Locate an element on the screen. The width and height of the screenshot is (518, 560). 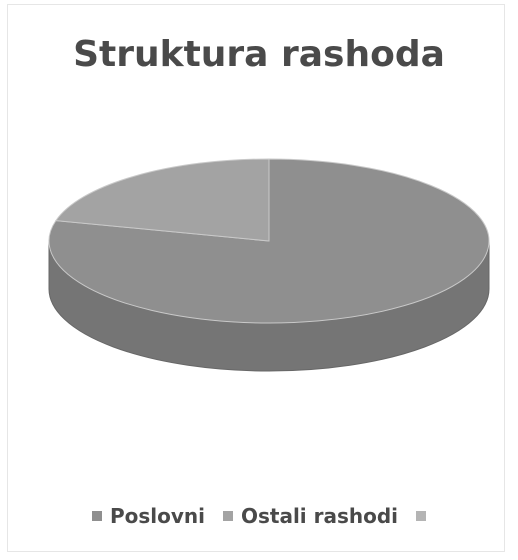
legend-item-1: Ostali rashodi is located at coordinates (310, 516).